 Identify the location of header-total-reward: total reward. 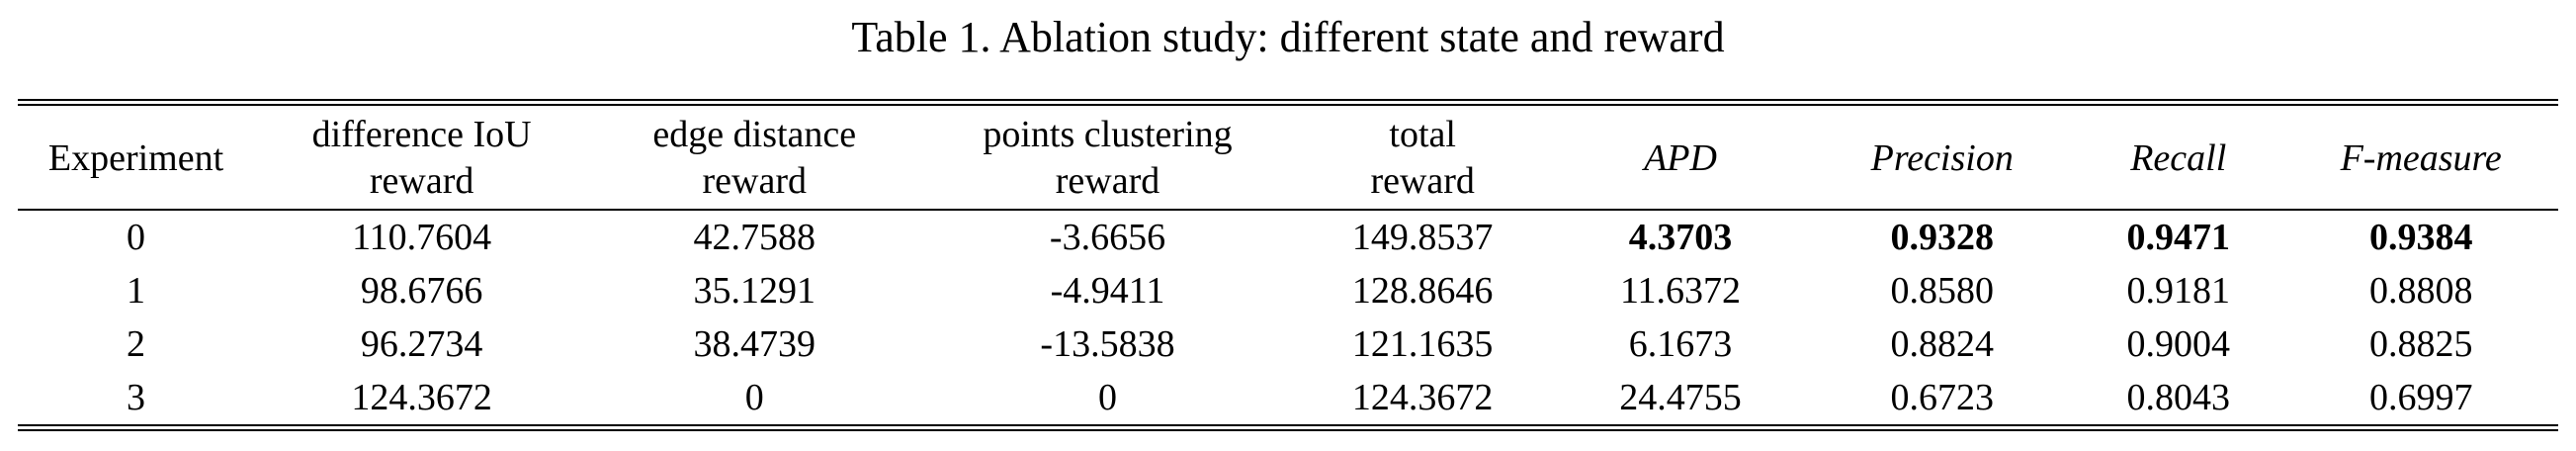
(1422, 155).